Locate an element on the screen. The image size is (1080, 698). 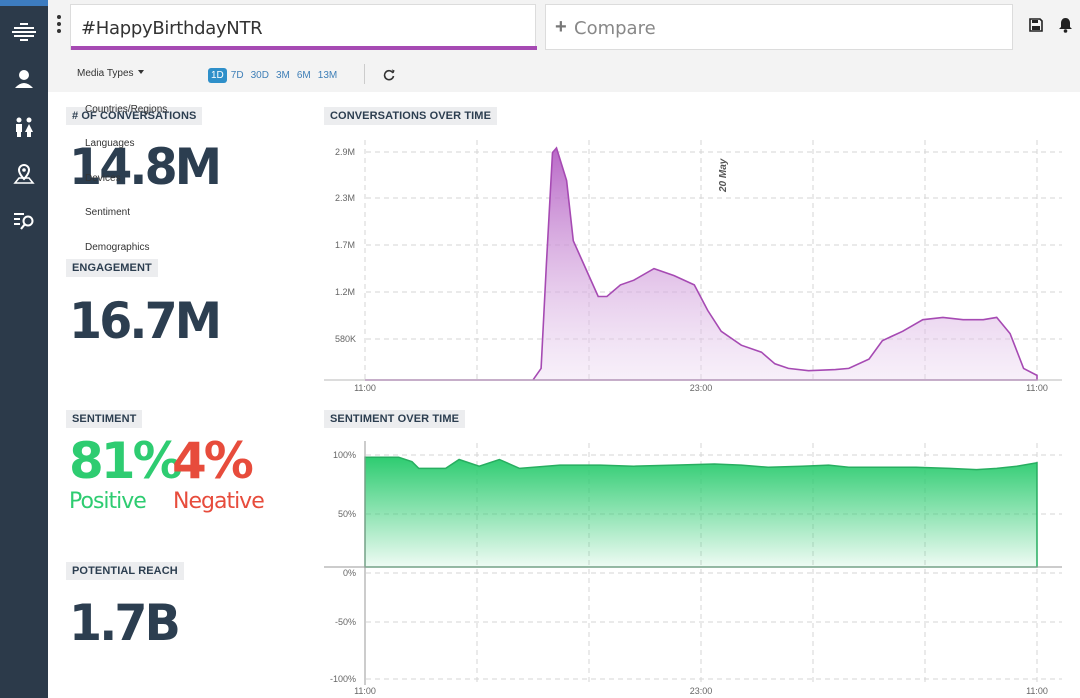
search-list-icon is located at coordinates (24, 221).